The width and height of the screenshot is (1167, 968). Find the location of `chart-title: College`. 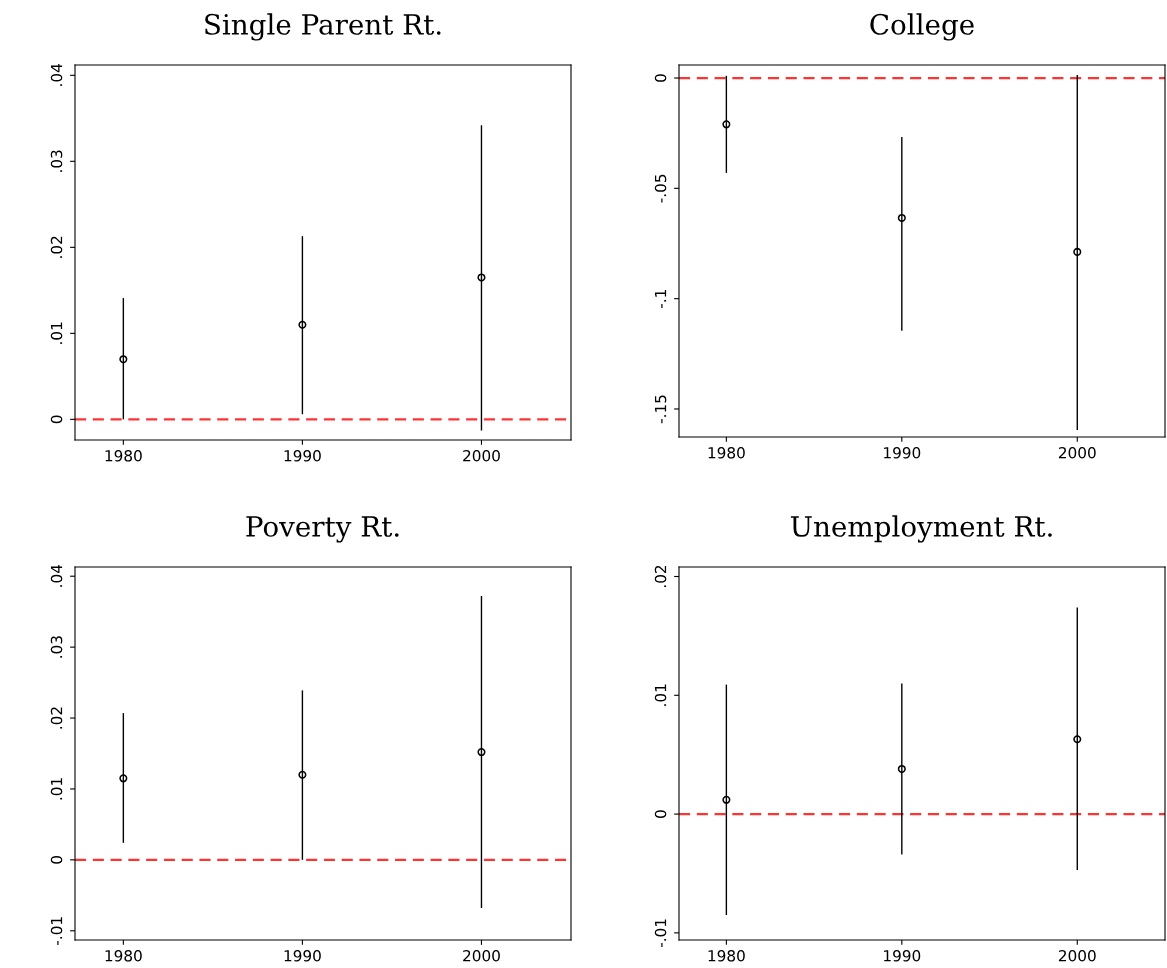

chart-title: College is located at coordinates (922, 27).